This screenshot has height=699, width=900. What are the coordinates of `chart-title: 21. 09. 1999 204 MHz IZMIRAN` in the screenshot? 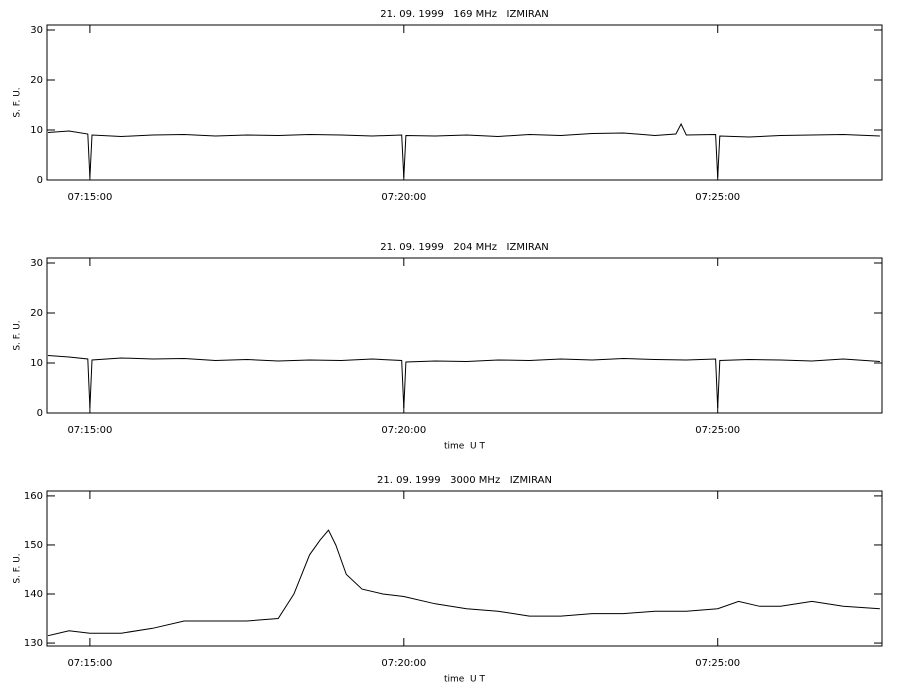 It's located at (464, 247).